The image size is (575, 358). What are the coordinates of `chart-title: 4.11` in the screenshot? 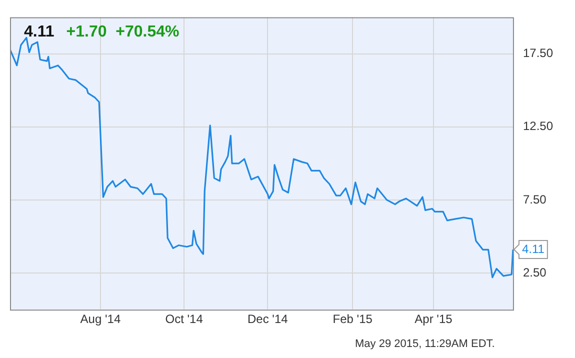 It's located at (39, 32).